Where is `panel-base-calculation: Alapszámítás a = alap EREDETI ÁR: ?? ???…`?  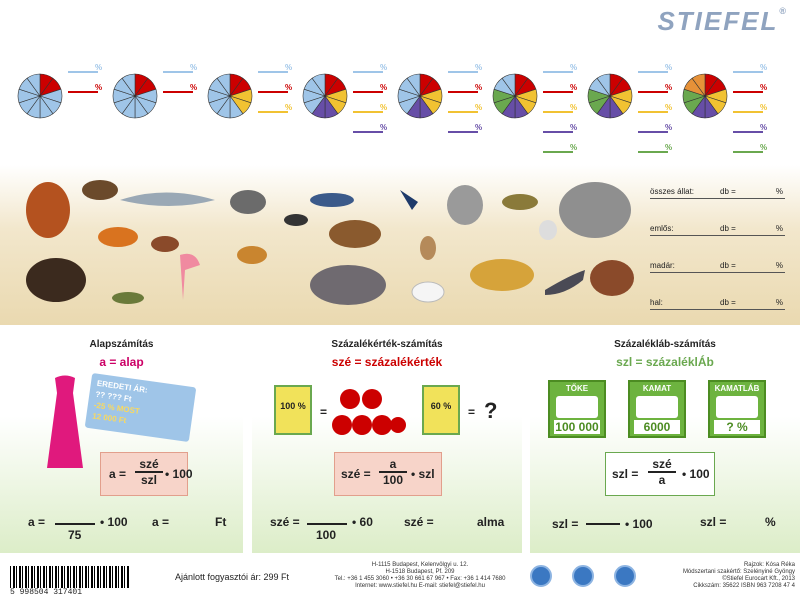
panel-base-calculation: Alapszámítás a = alap EREDETI ÁR: ?? ???… is located at coordinates (121, 439).